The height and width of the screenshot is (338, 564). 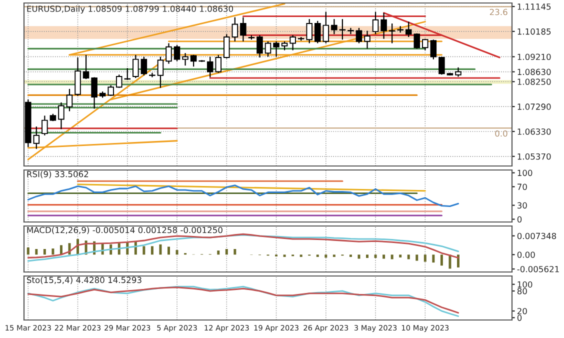 I want to click on y-tick-label: -0.005621, so click(x=538, y=269).